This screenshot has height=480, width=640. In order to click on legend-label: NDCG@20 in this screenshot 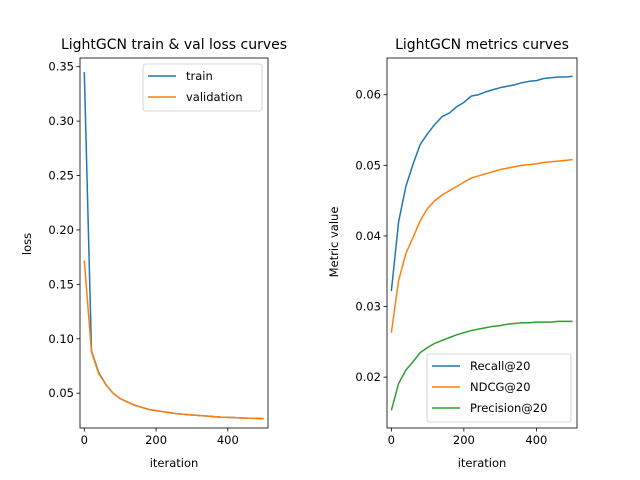, I will do `click(500, 387)`.